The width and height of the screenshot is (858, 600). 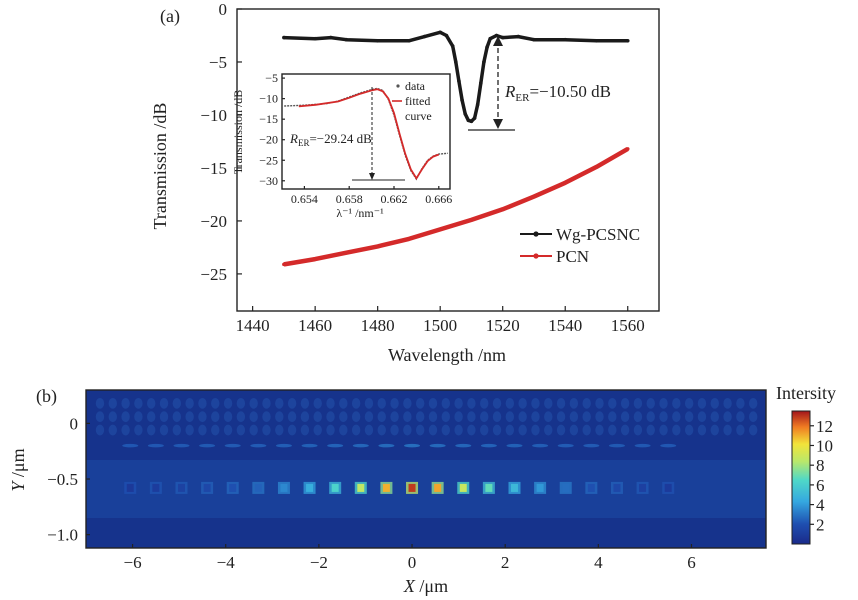 I want to click on inset-x-tick-label: 0.662, so click(x=394, y=199).